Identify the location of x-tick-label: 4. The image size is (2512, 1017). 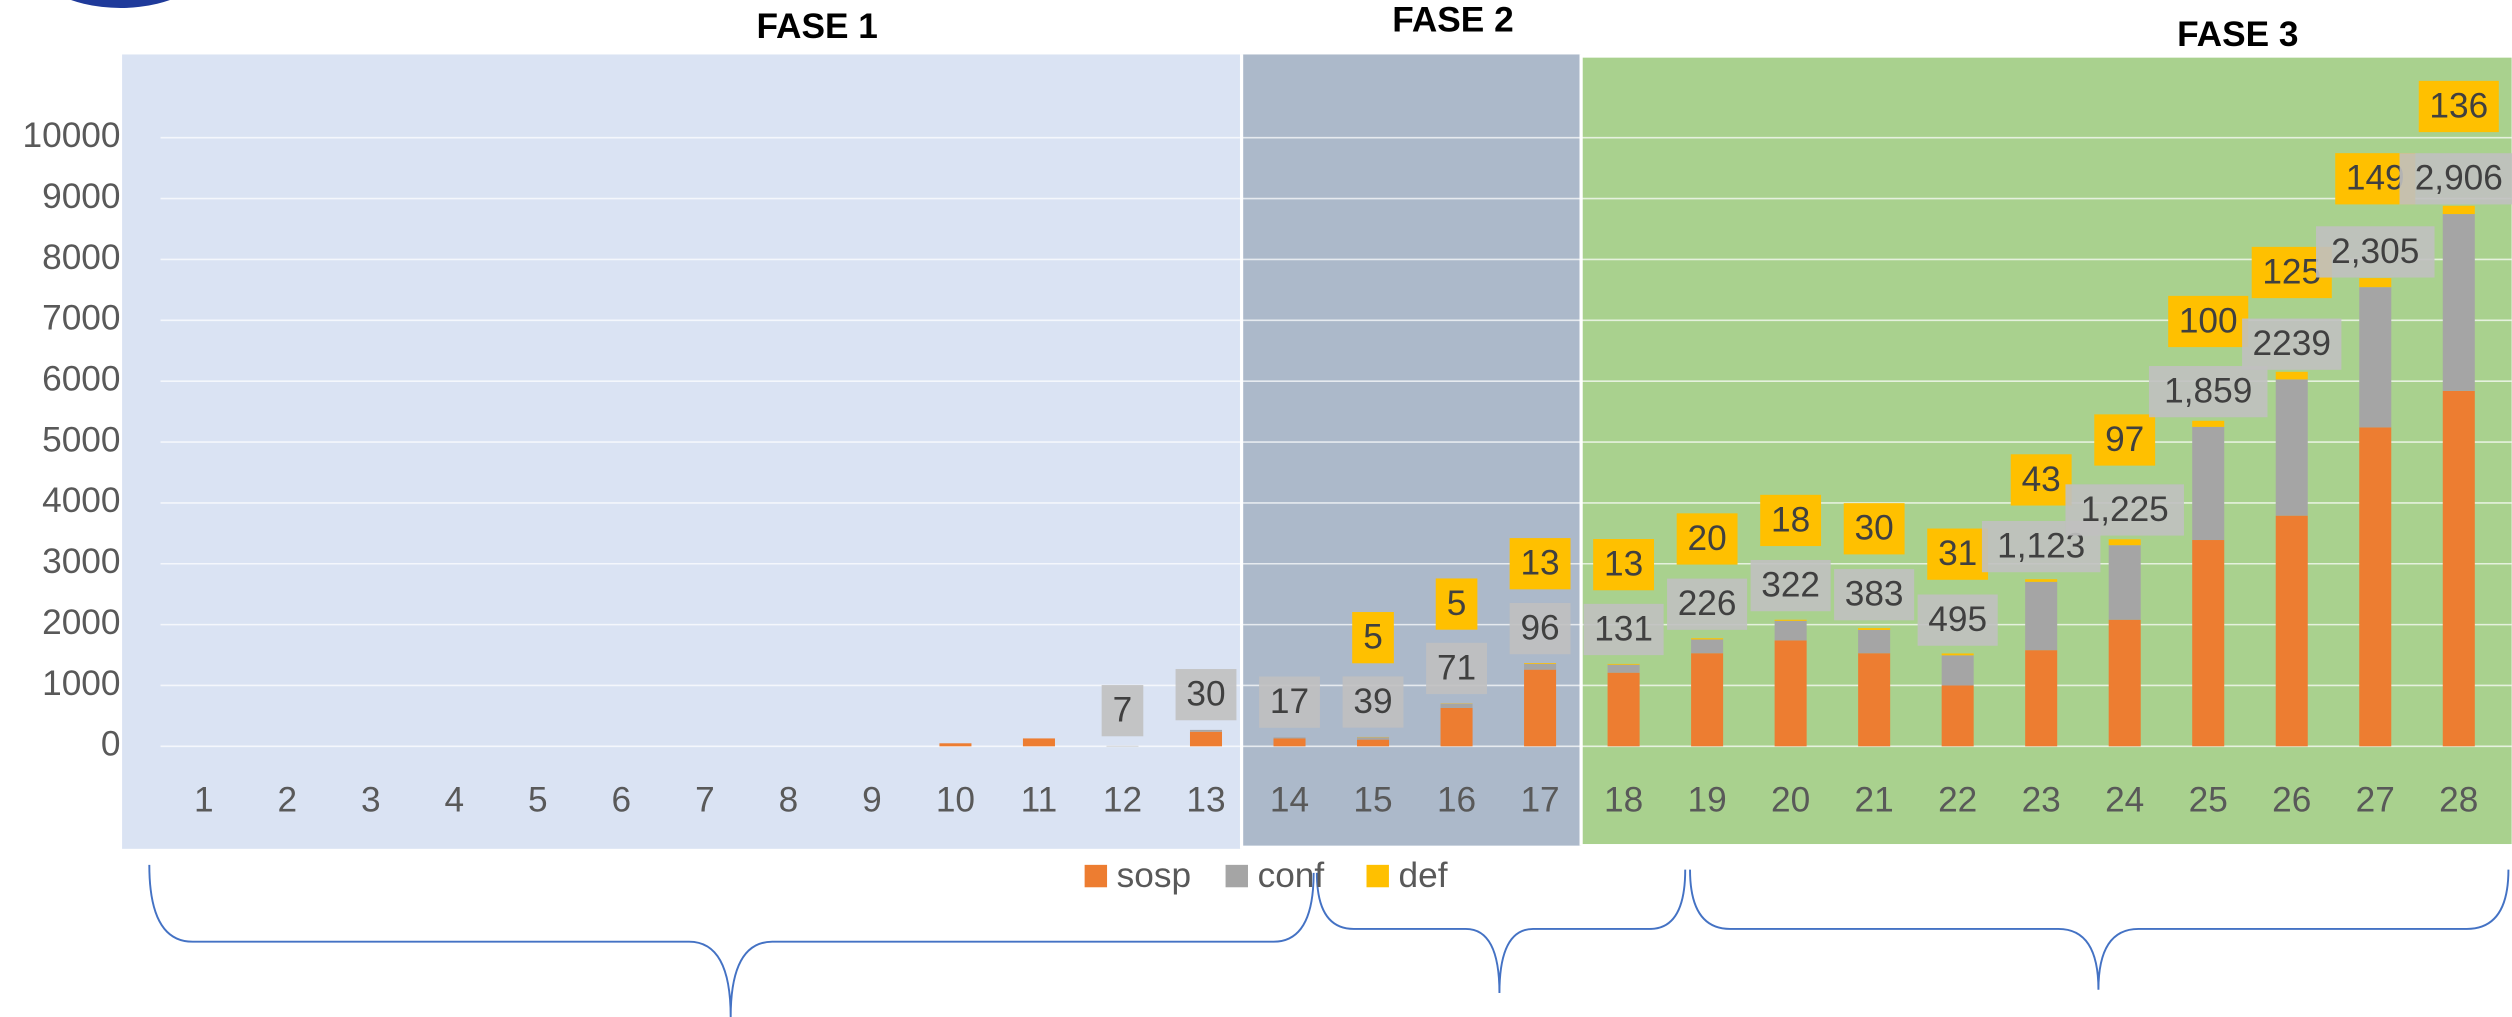
(455, 800).